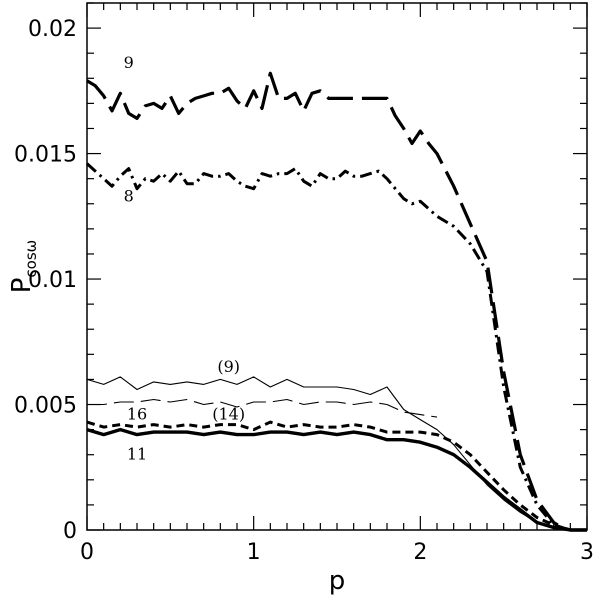  I want to click on annotation-label: 11, so click(137, 454).